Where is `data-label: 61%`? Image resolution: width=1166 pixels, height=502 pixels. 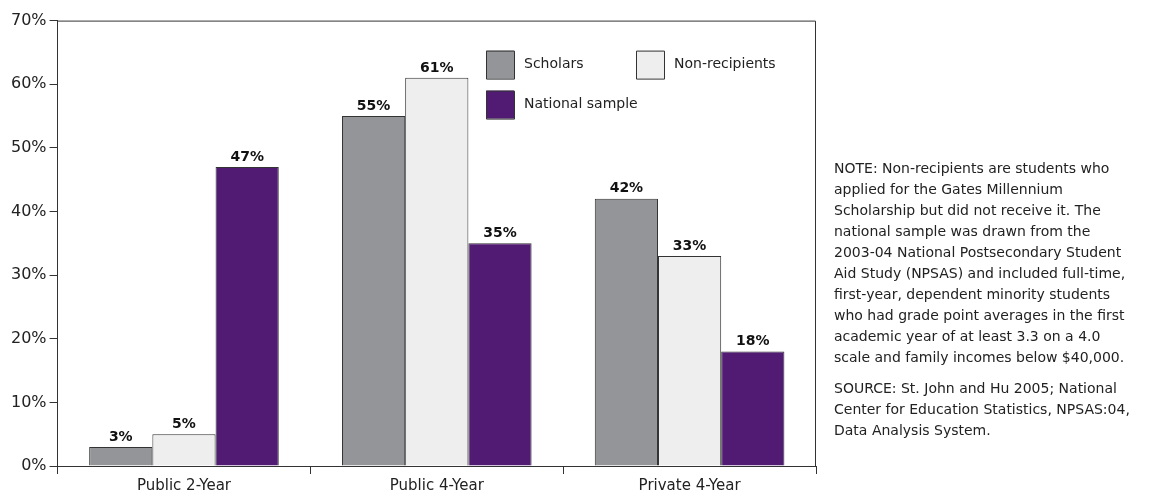 data-label: 61% is located at coordinates (437, 66).